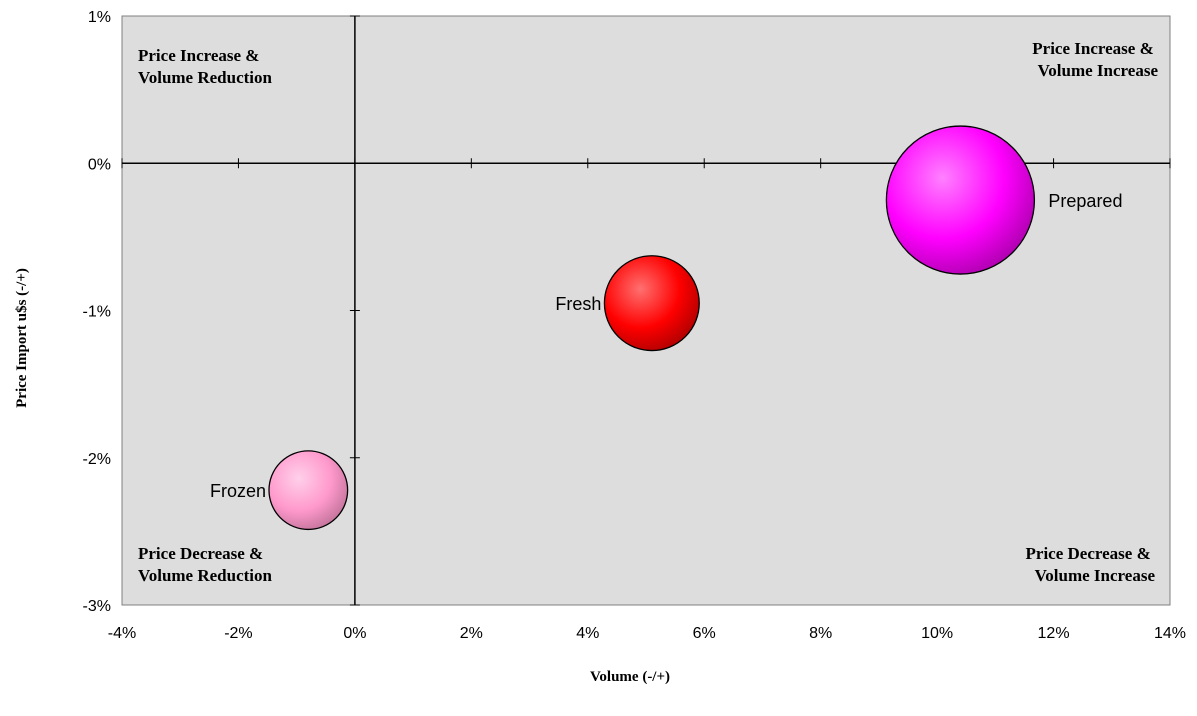 Image resolution: width=1197 pixels, height=716 pixels. Describe the element at coordinates (471, 633) in the screenshot. I see `x-tick-label: 2%` at that location.